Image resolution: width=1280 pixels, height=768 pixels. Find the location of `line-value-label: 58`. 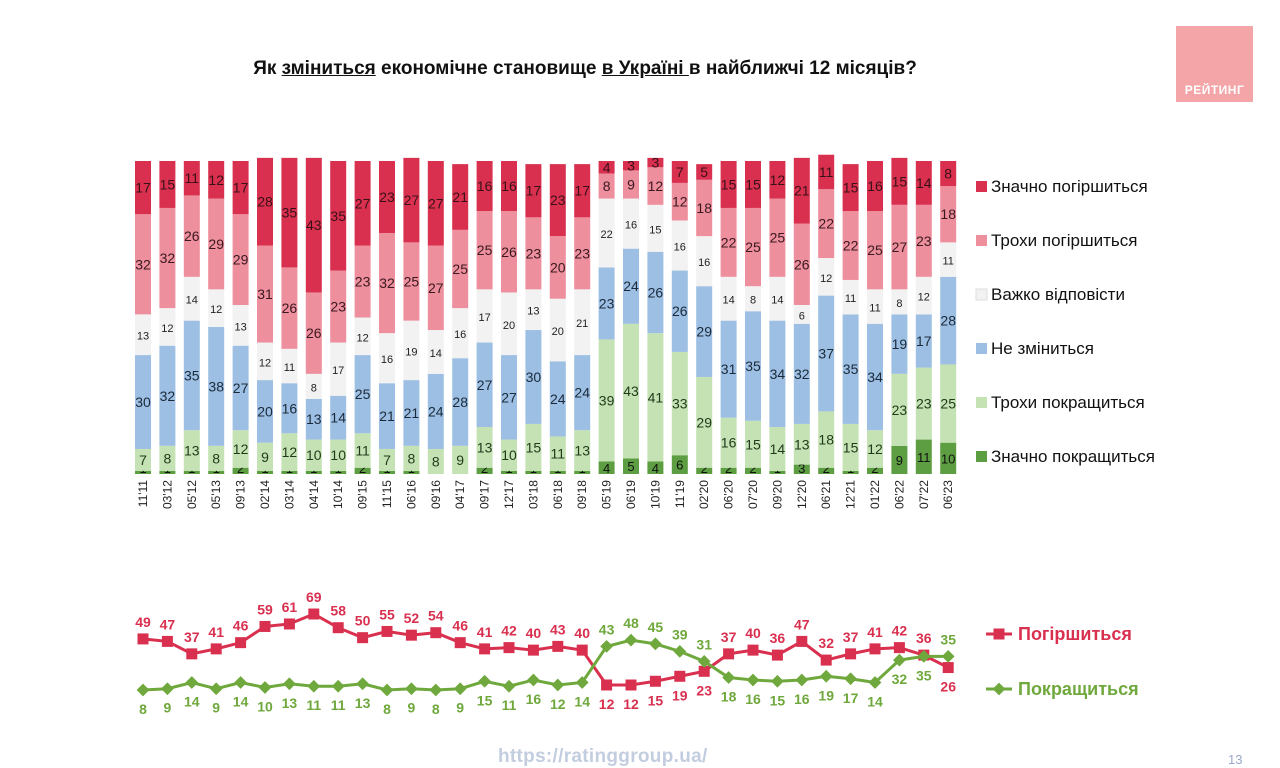

line-value-label: 58 is located at coordinates (338, 611).